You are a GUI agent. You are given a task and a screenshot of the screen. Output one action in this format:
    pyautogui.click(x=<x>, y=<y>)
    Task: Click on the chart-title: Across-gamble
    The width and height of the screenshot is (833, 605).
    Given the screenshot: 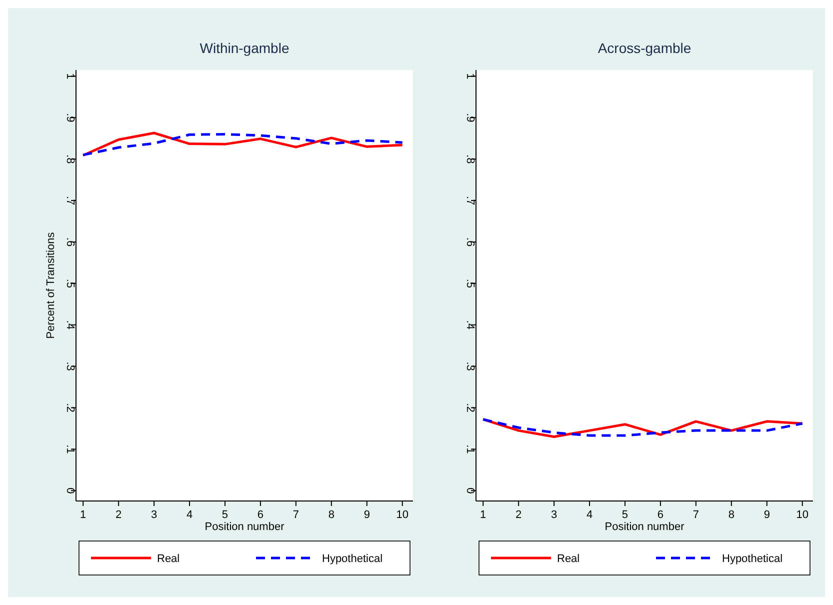 What is the action you would take?
    pyautogui.click(x=645, y=48)
    